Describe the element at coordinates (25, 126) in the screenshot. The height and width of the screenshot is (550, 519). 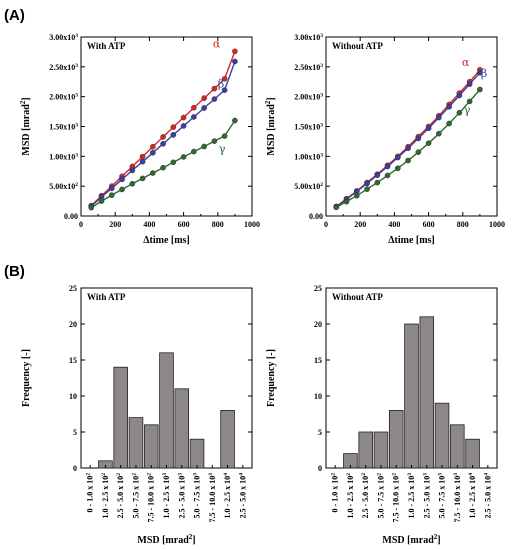
I see `y-axis-title: MSD [mrad2]` at that location.